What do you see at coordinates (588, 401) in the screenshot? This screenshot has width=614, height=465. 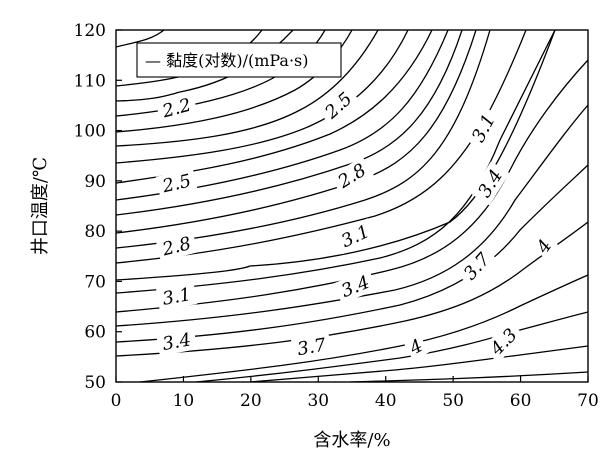 I see `x-tick-label: 70` at bounding box center [588, 401].